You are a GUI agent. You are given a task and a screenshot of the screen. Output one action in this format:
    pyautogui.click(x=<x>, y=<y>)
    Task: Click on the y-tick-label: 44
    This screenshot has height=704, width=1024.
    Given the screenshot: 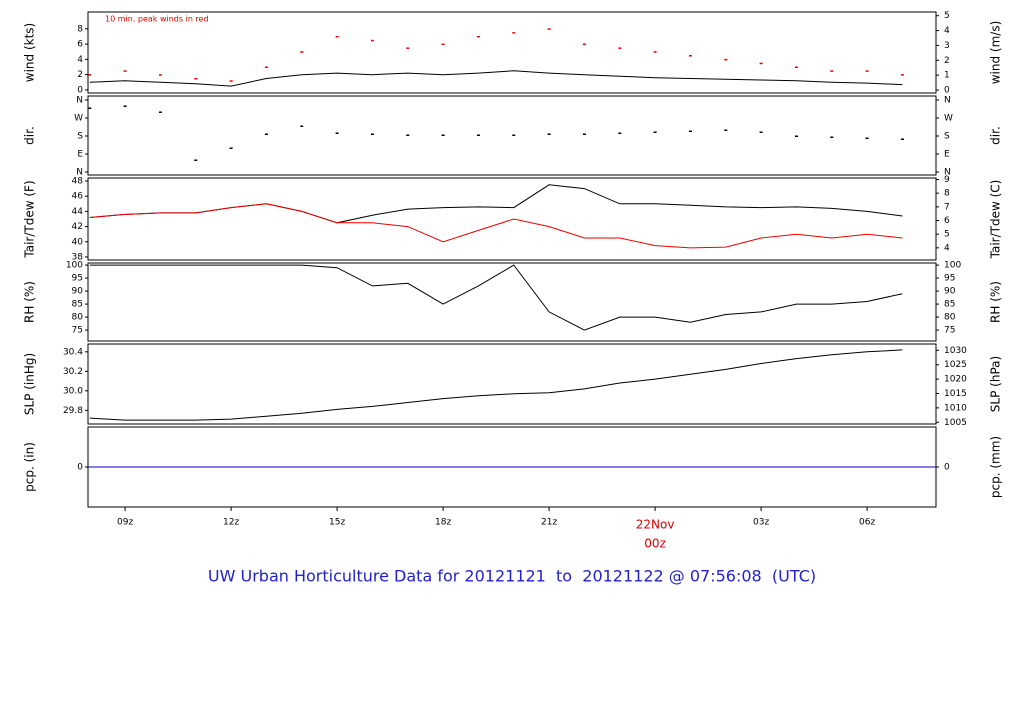 What is the action you would take?
    pyautogui.click(x=78, y=212)
    